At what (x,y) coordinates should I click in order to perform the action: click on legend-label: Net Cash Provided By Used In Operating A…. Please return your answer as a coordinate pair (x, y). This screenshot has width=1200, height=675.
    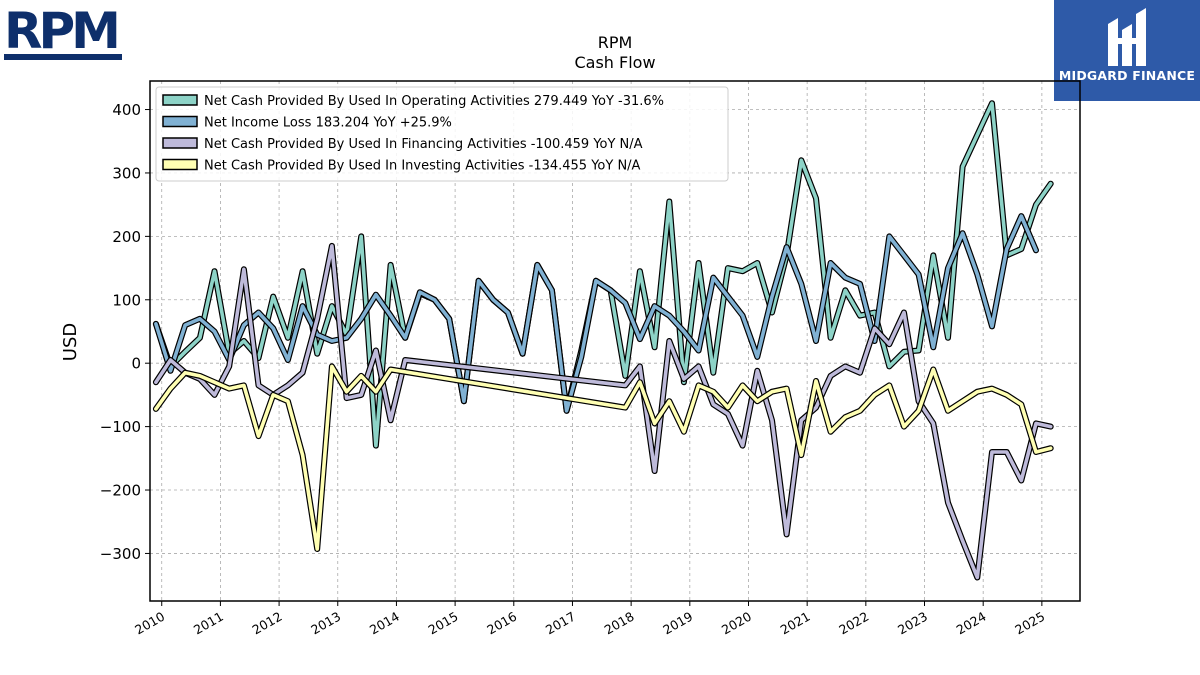
    Looking at the image, I should click on (434, 101).